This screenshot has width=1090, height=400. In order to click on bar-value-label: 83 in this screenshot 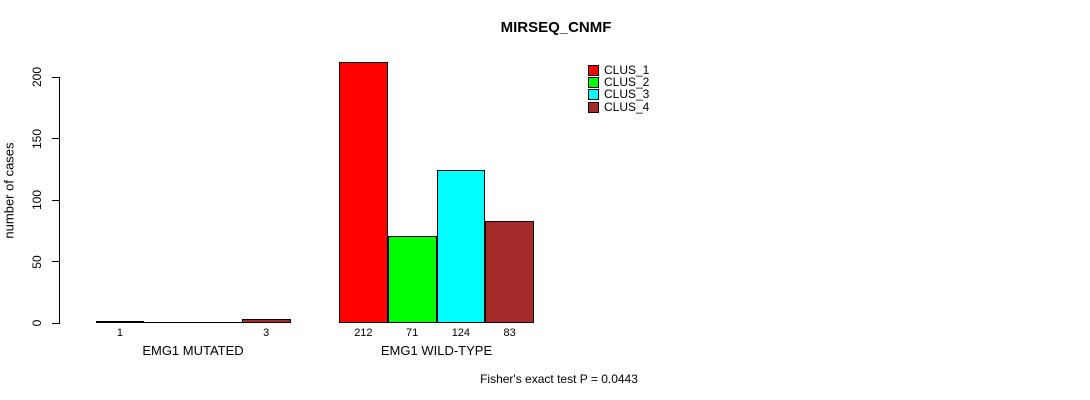, I will do `click(509, 333)`.